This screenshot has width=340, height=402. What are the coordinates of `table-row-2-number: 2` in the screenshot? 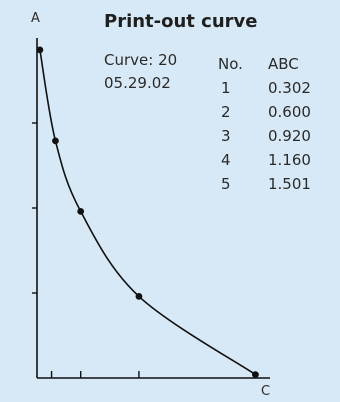 It's located at (226, 112).